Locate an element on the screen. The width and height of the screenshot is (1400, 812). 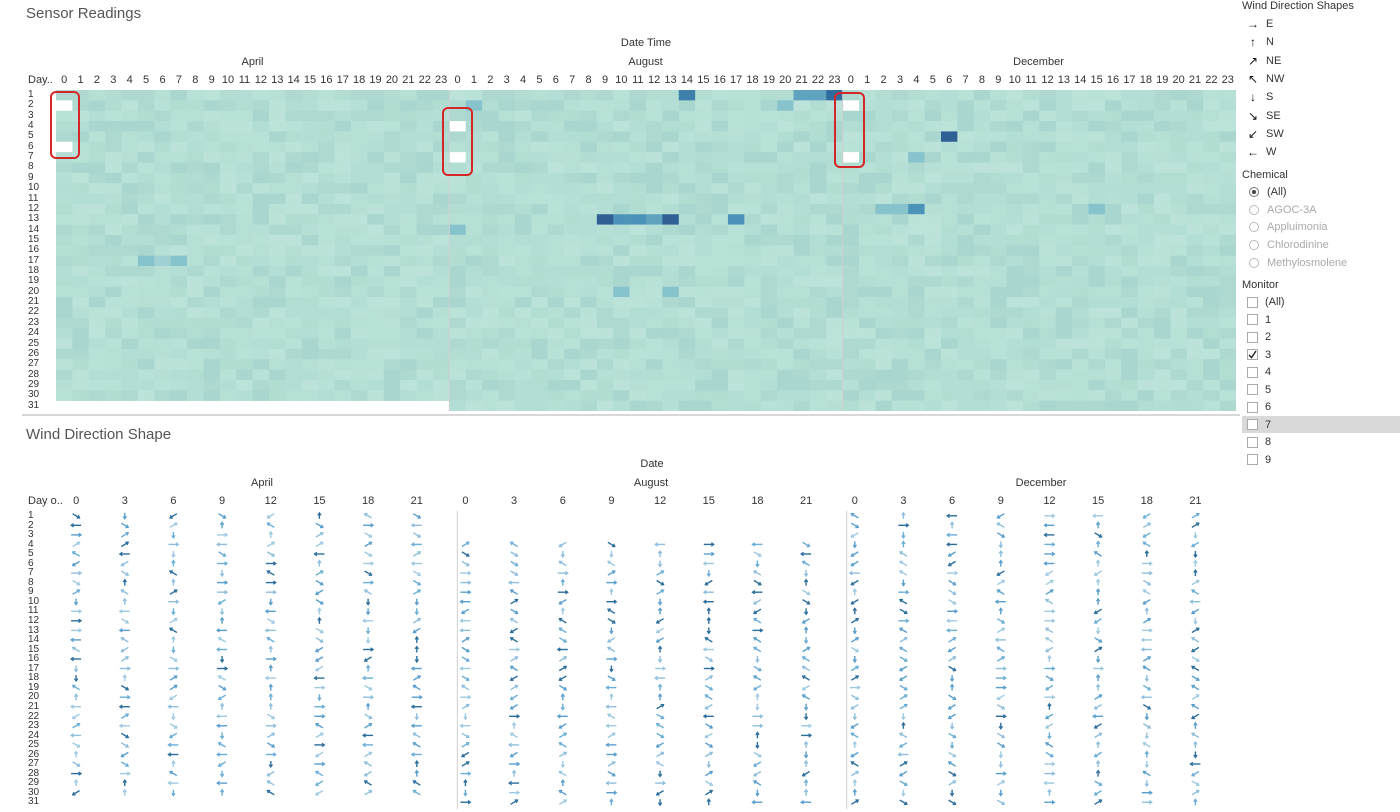
monitor-option: 8 is located at coordinates (1321, 442).